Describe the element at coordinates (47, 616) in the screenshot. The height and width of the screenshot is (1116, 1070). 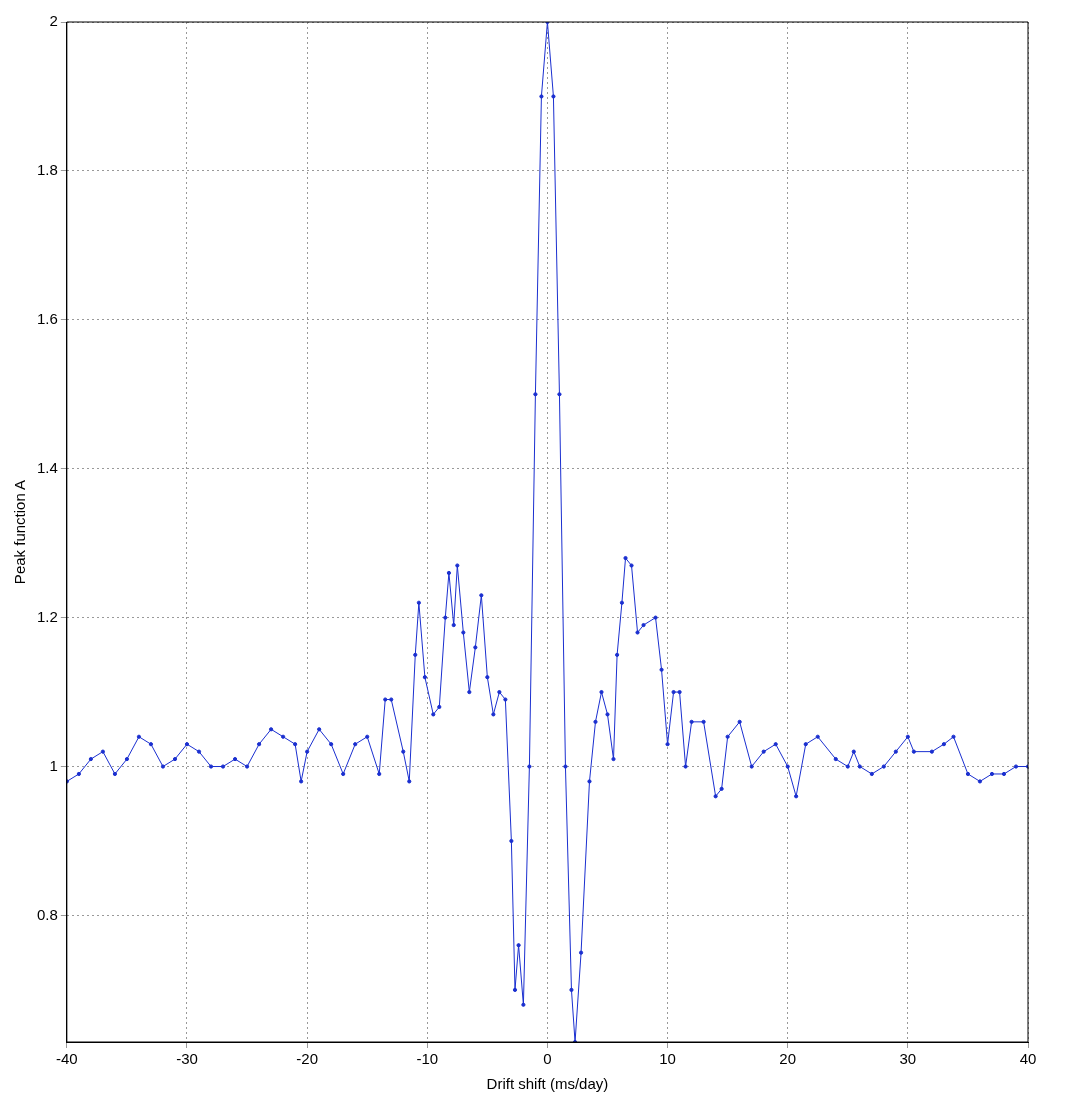
I see `y-tick-label: 1.2` at that location.